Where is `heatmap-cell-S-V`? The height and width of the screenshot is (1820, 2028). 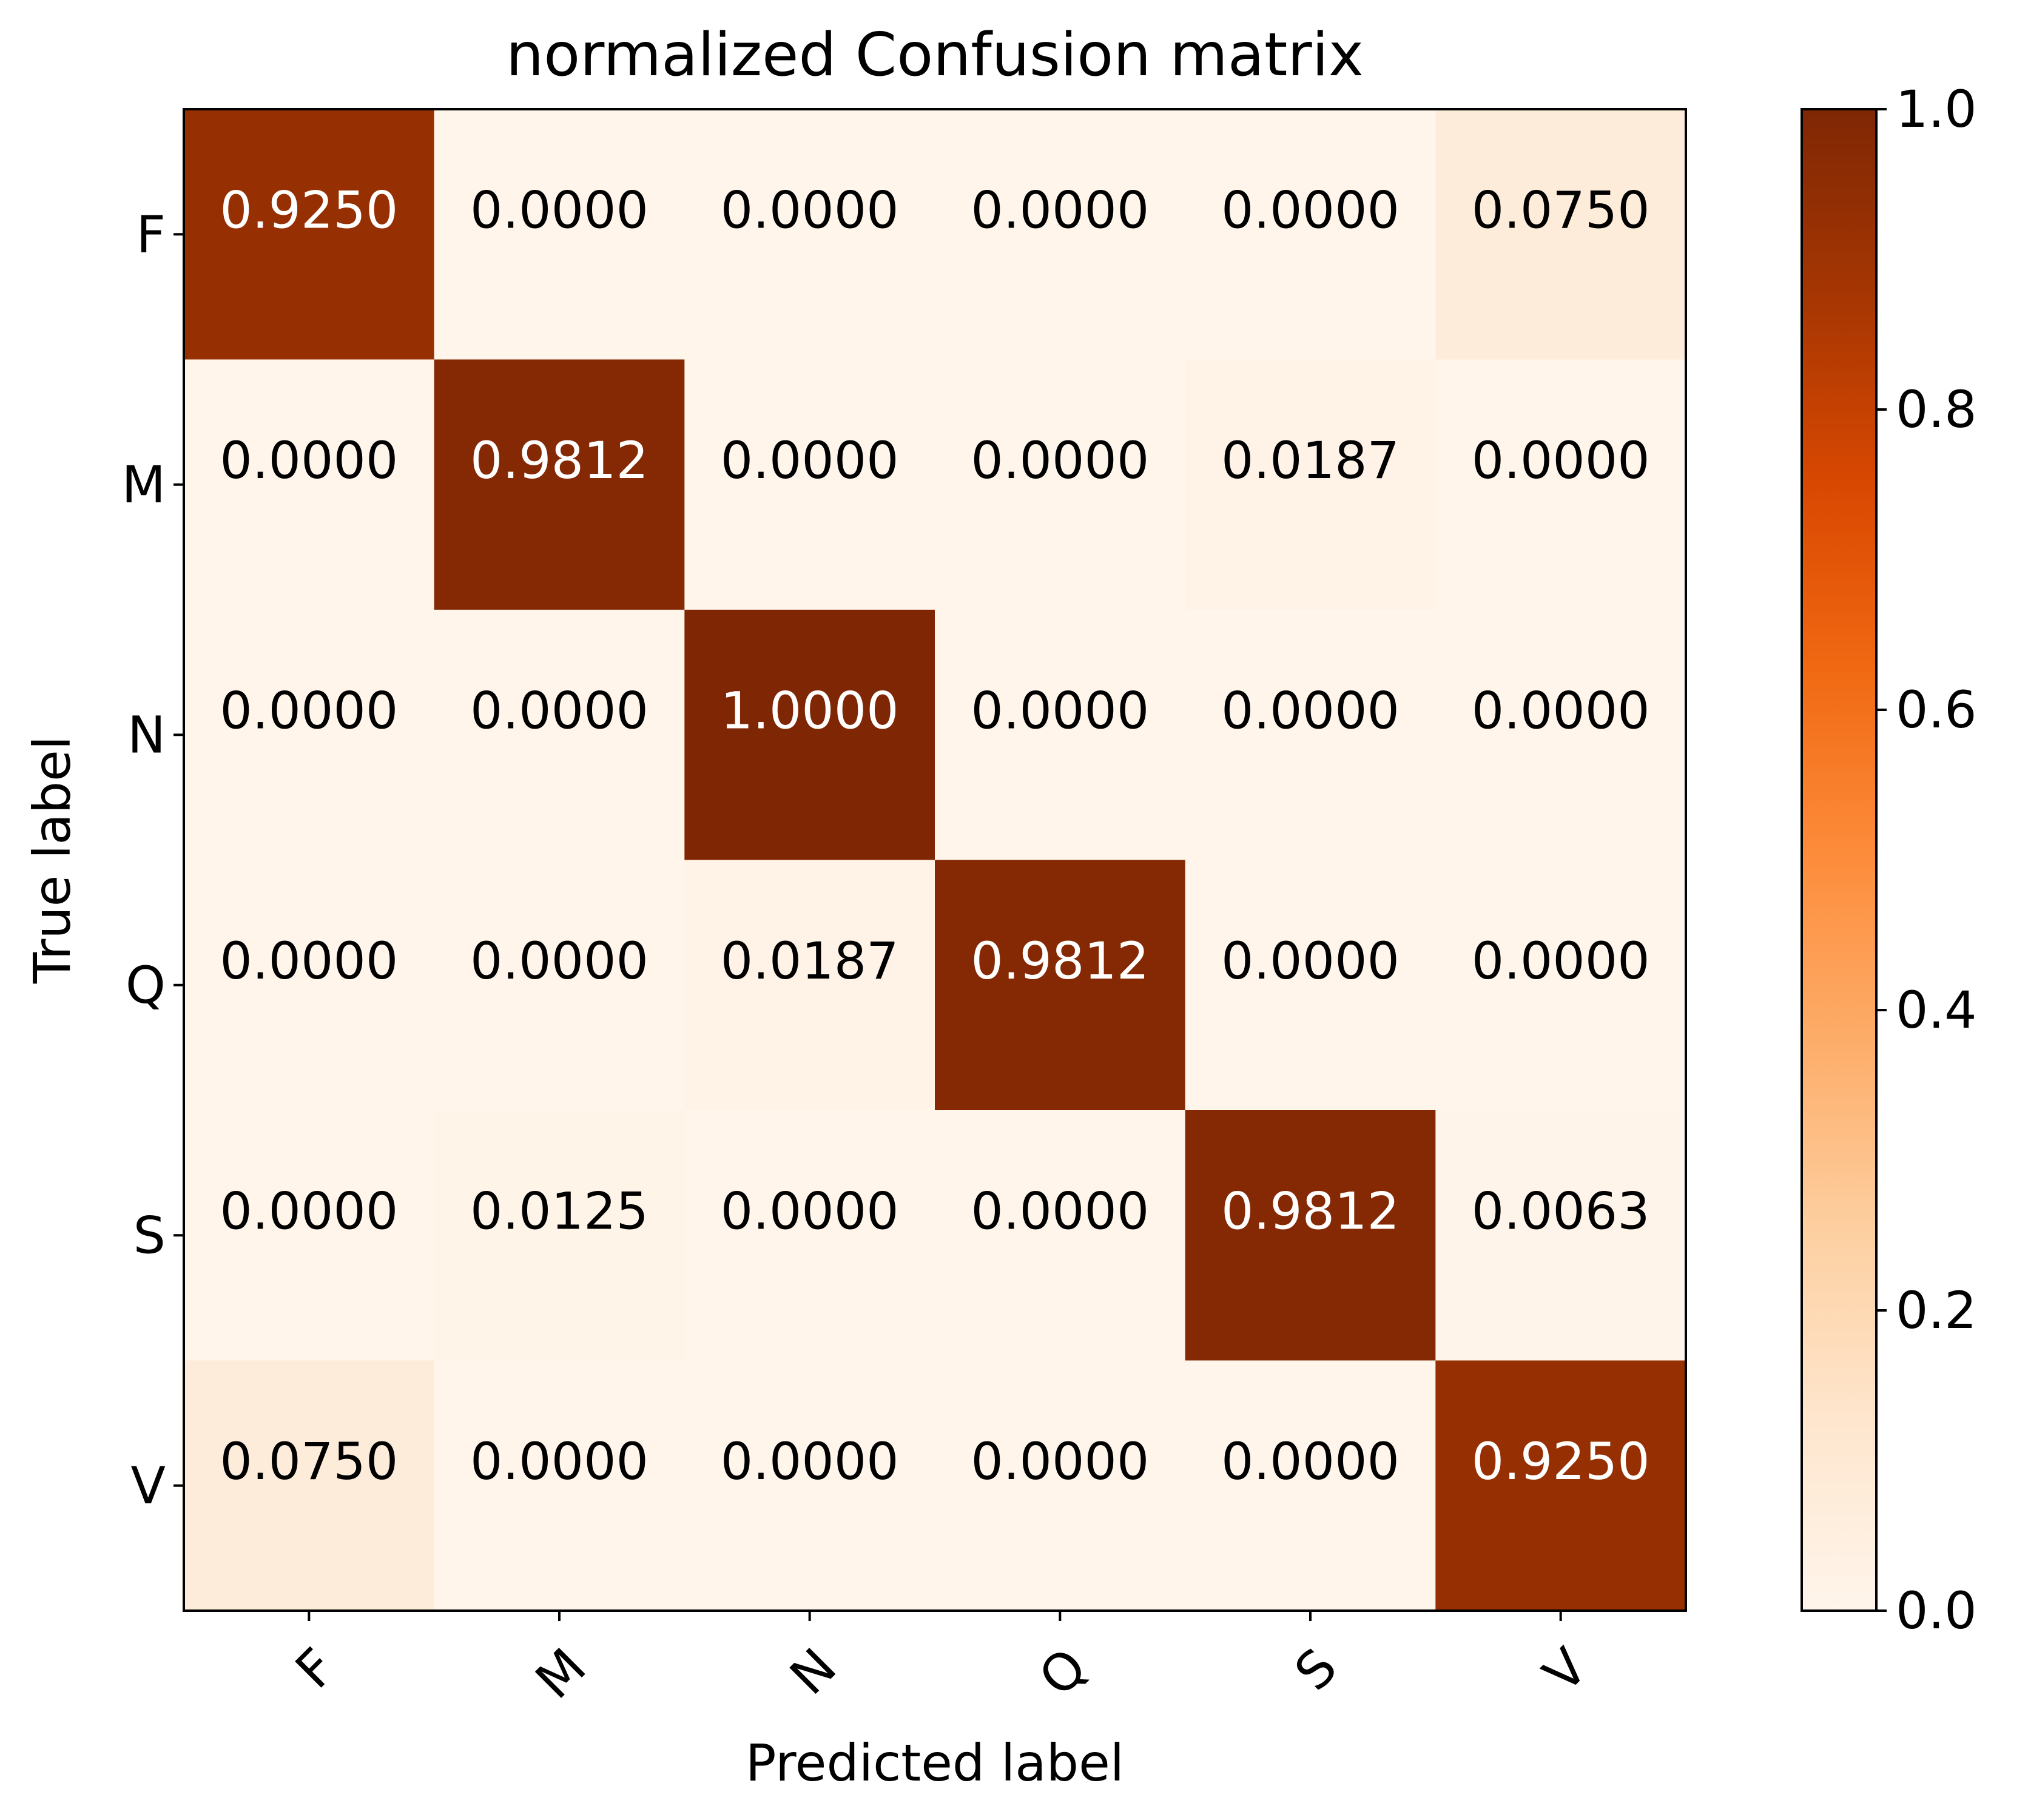 heatmap-cell-S-V is located at coordinates (1560, 1235).